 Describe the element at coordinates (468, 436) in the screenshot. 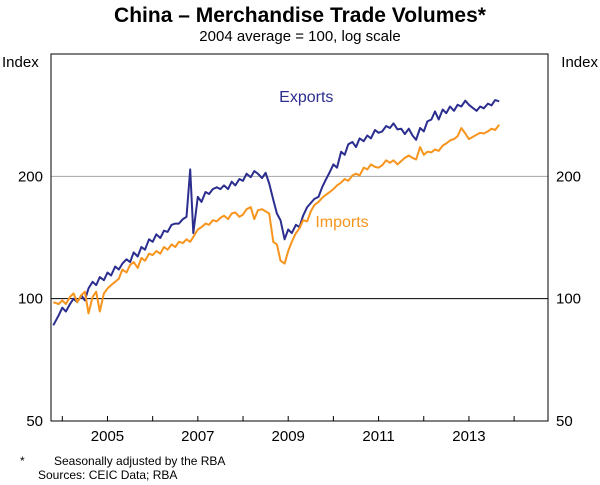

I see `x-tick-label: 2013` at that location.